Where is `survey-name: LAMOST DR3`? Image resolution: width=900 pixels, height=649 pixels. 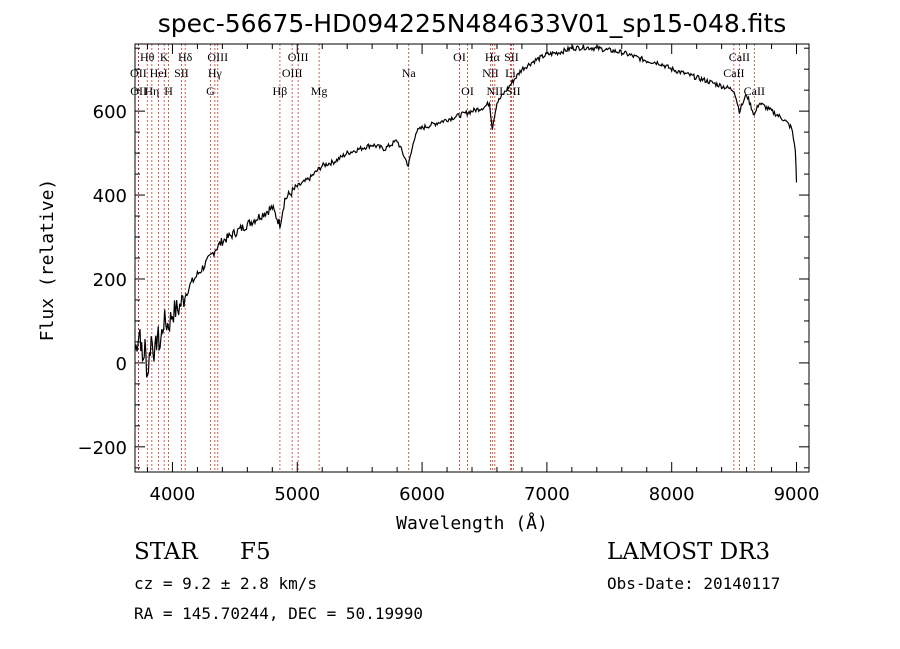 survey-name: LAMOST DR3 is located at coordinates (689, 552).